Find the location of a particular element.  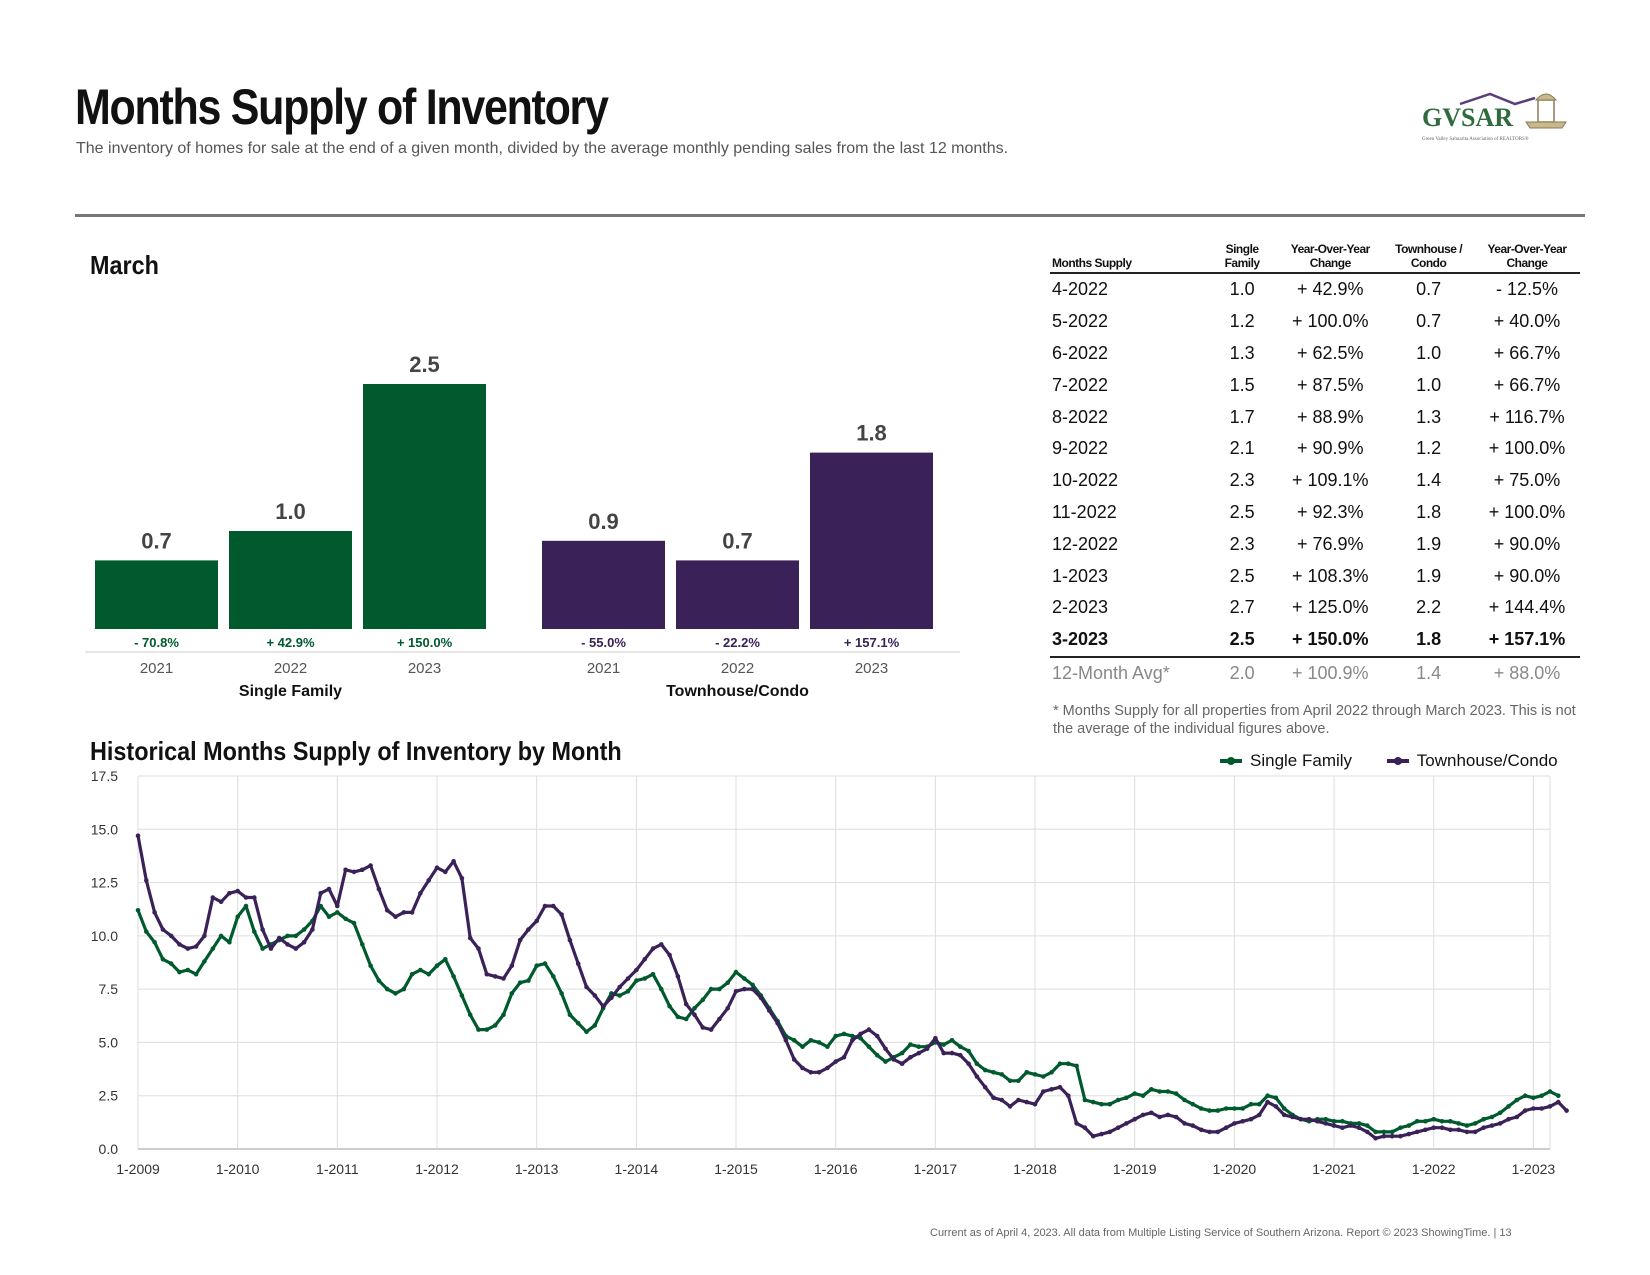

table-cell: 2-2023 is located at coordinates (1080, 607).